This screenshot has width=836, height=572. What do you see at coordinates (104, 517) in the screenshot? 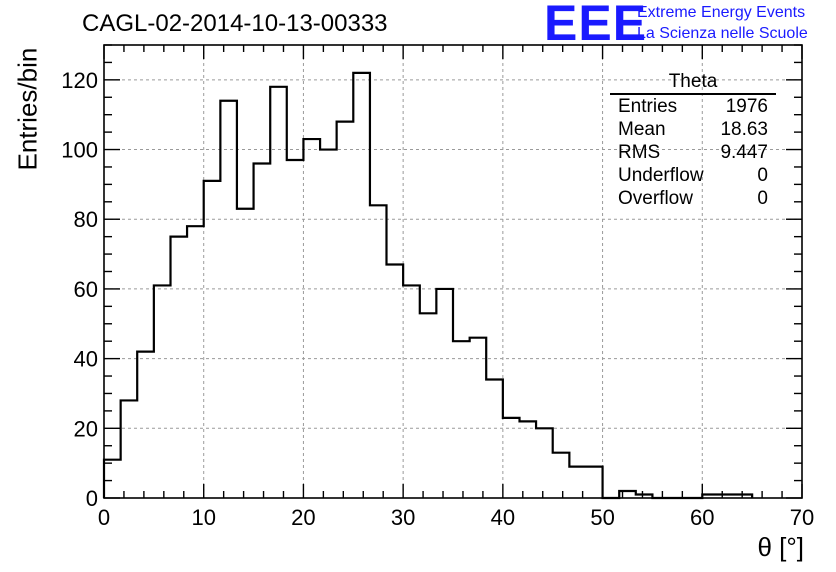
I see `x-tick-label: 0` at bounding box center [104, 517].